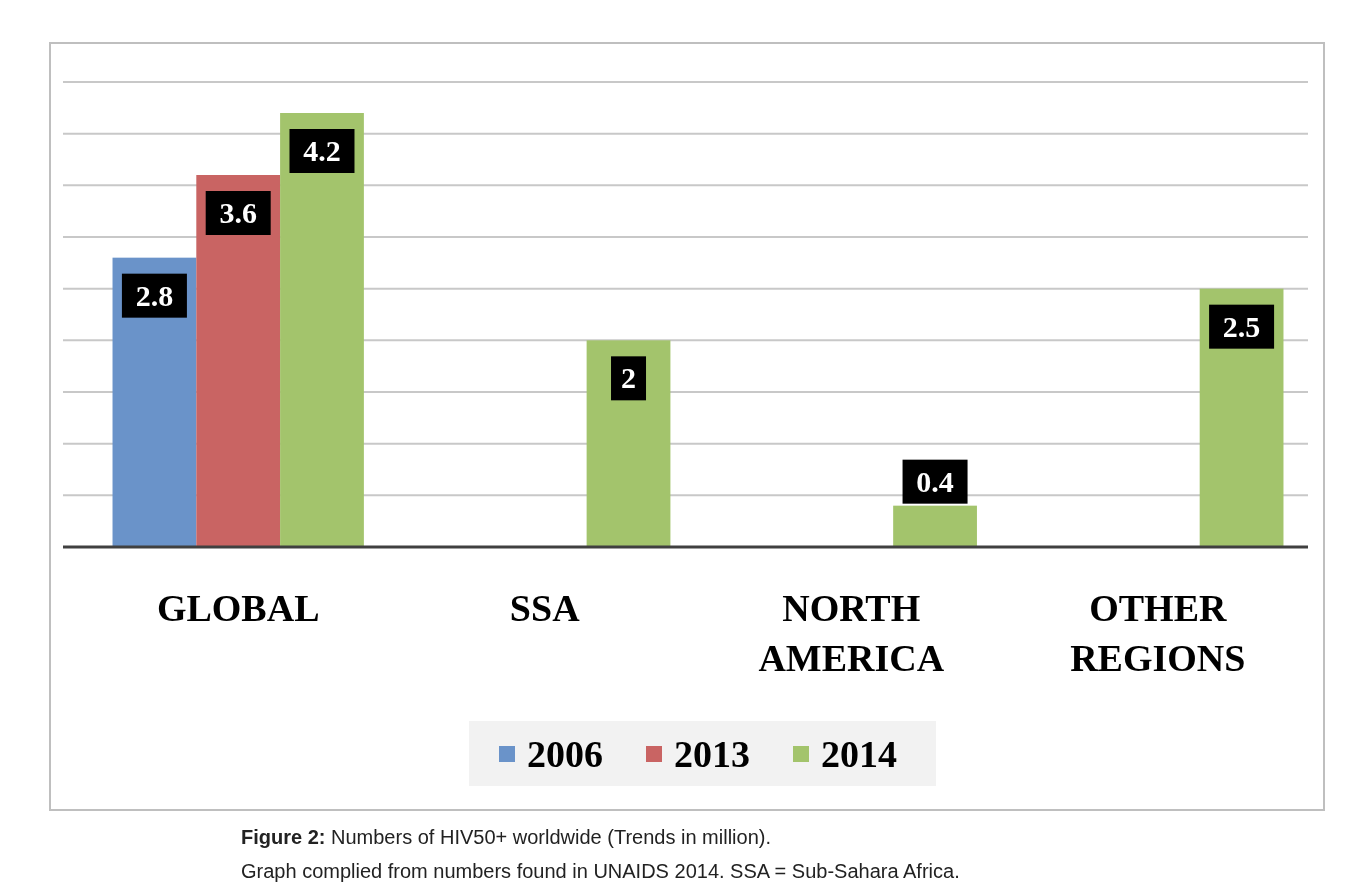 The width and height of the screenshot is (1358, 890). I want to click on data-label: 4.2, so click(322, 150).